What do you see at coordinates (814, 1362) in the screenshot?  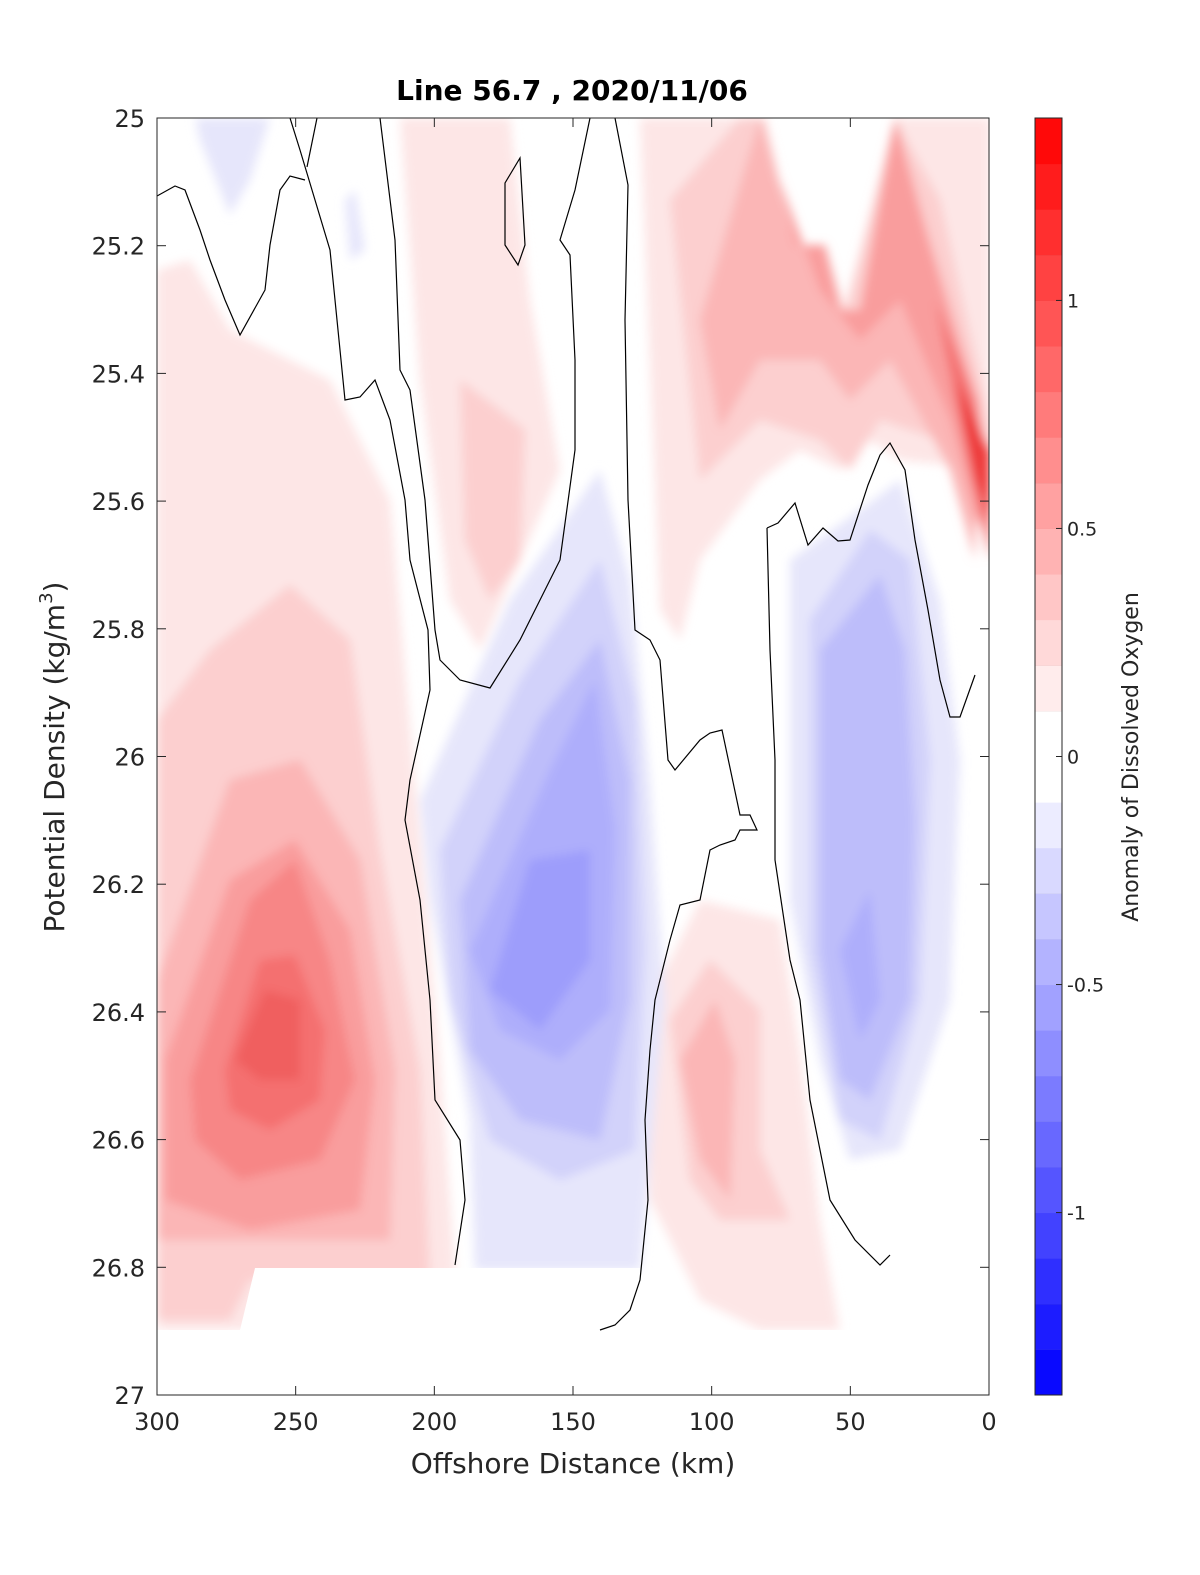 I see `no-data-region-bottom-right` at bounding box center [814, 1362].